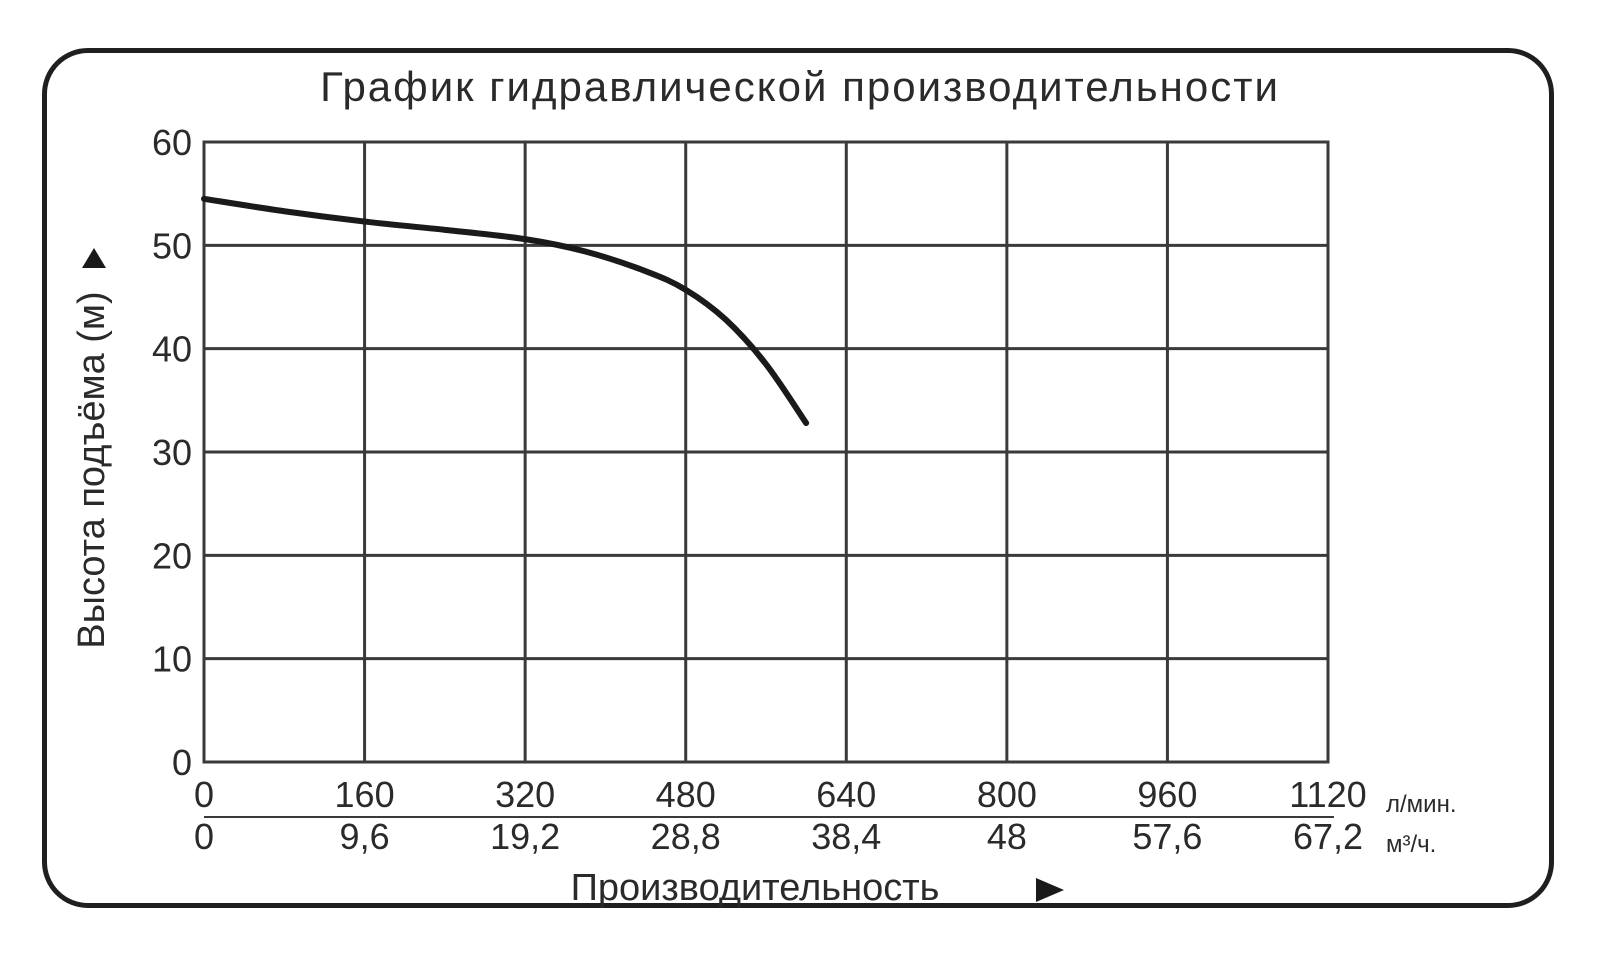 This screenshot has height=954, width=1600. I want to click on x-tick-label-primary: 640, so click(846, 794).